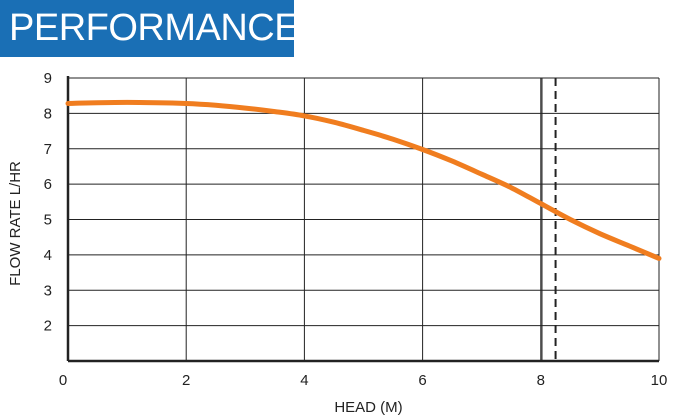 The image size is (700, 420). What do you see at coordinates (48, 113) in the screenshot?
I see `y-tick-label-8: 8` at bounding box center [48, 113].